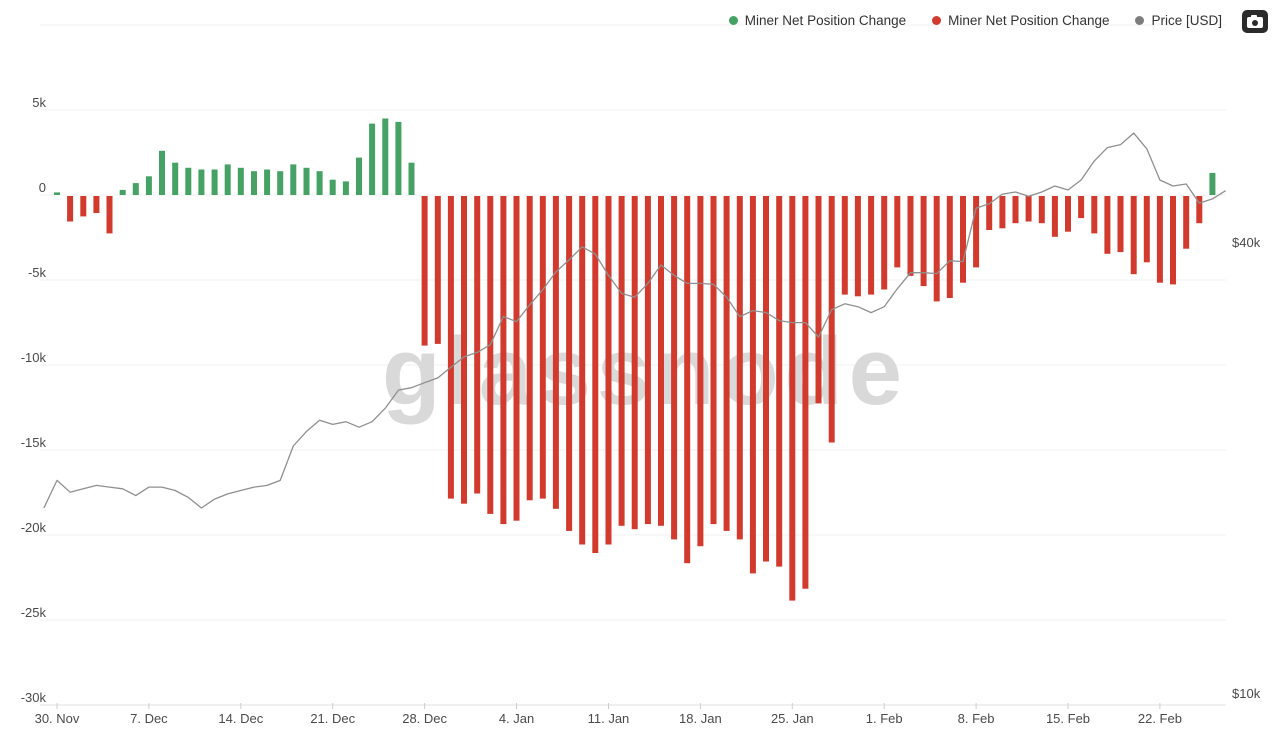 The width and height of the screenshot is (1280, 745). I want to click on glassnode-watermark: glassnode, so click(641, 371).